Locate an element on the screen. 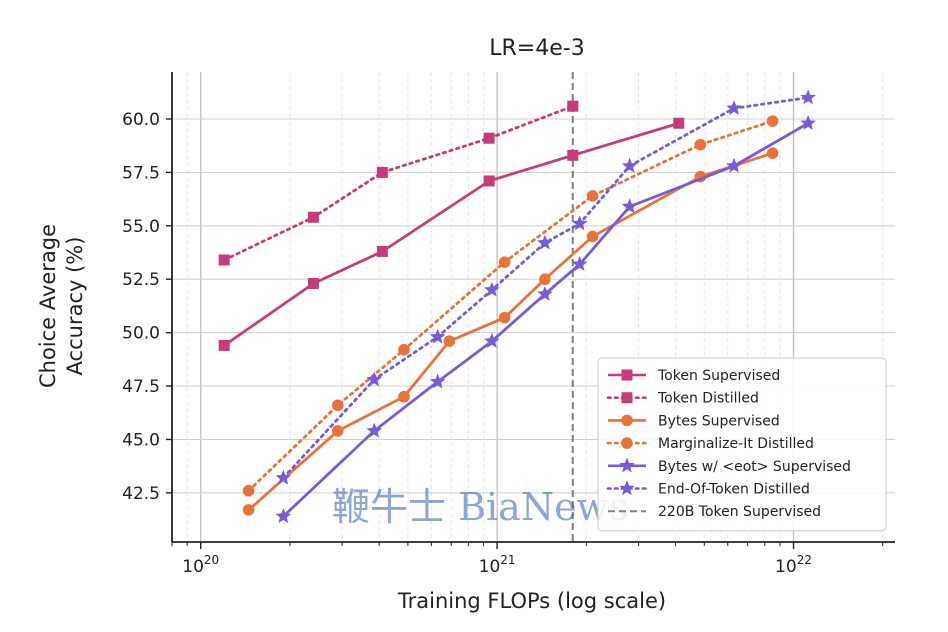 This screenshot has height=632, width=948. legend-entry: Bytes Supervised is located at coordinates (694, 421).